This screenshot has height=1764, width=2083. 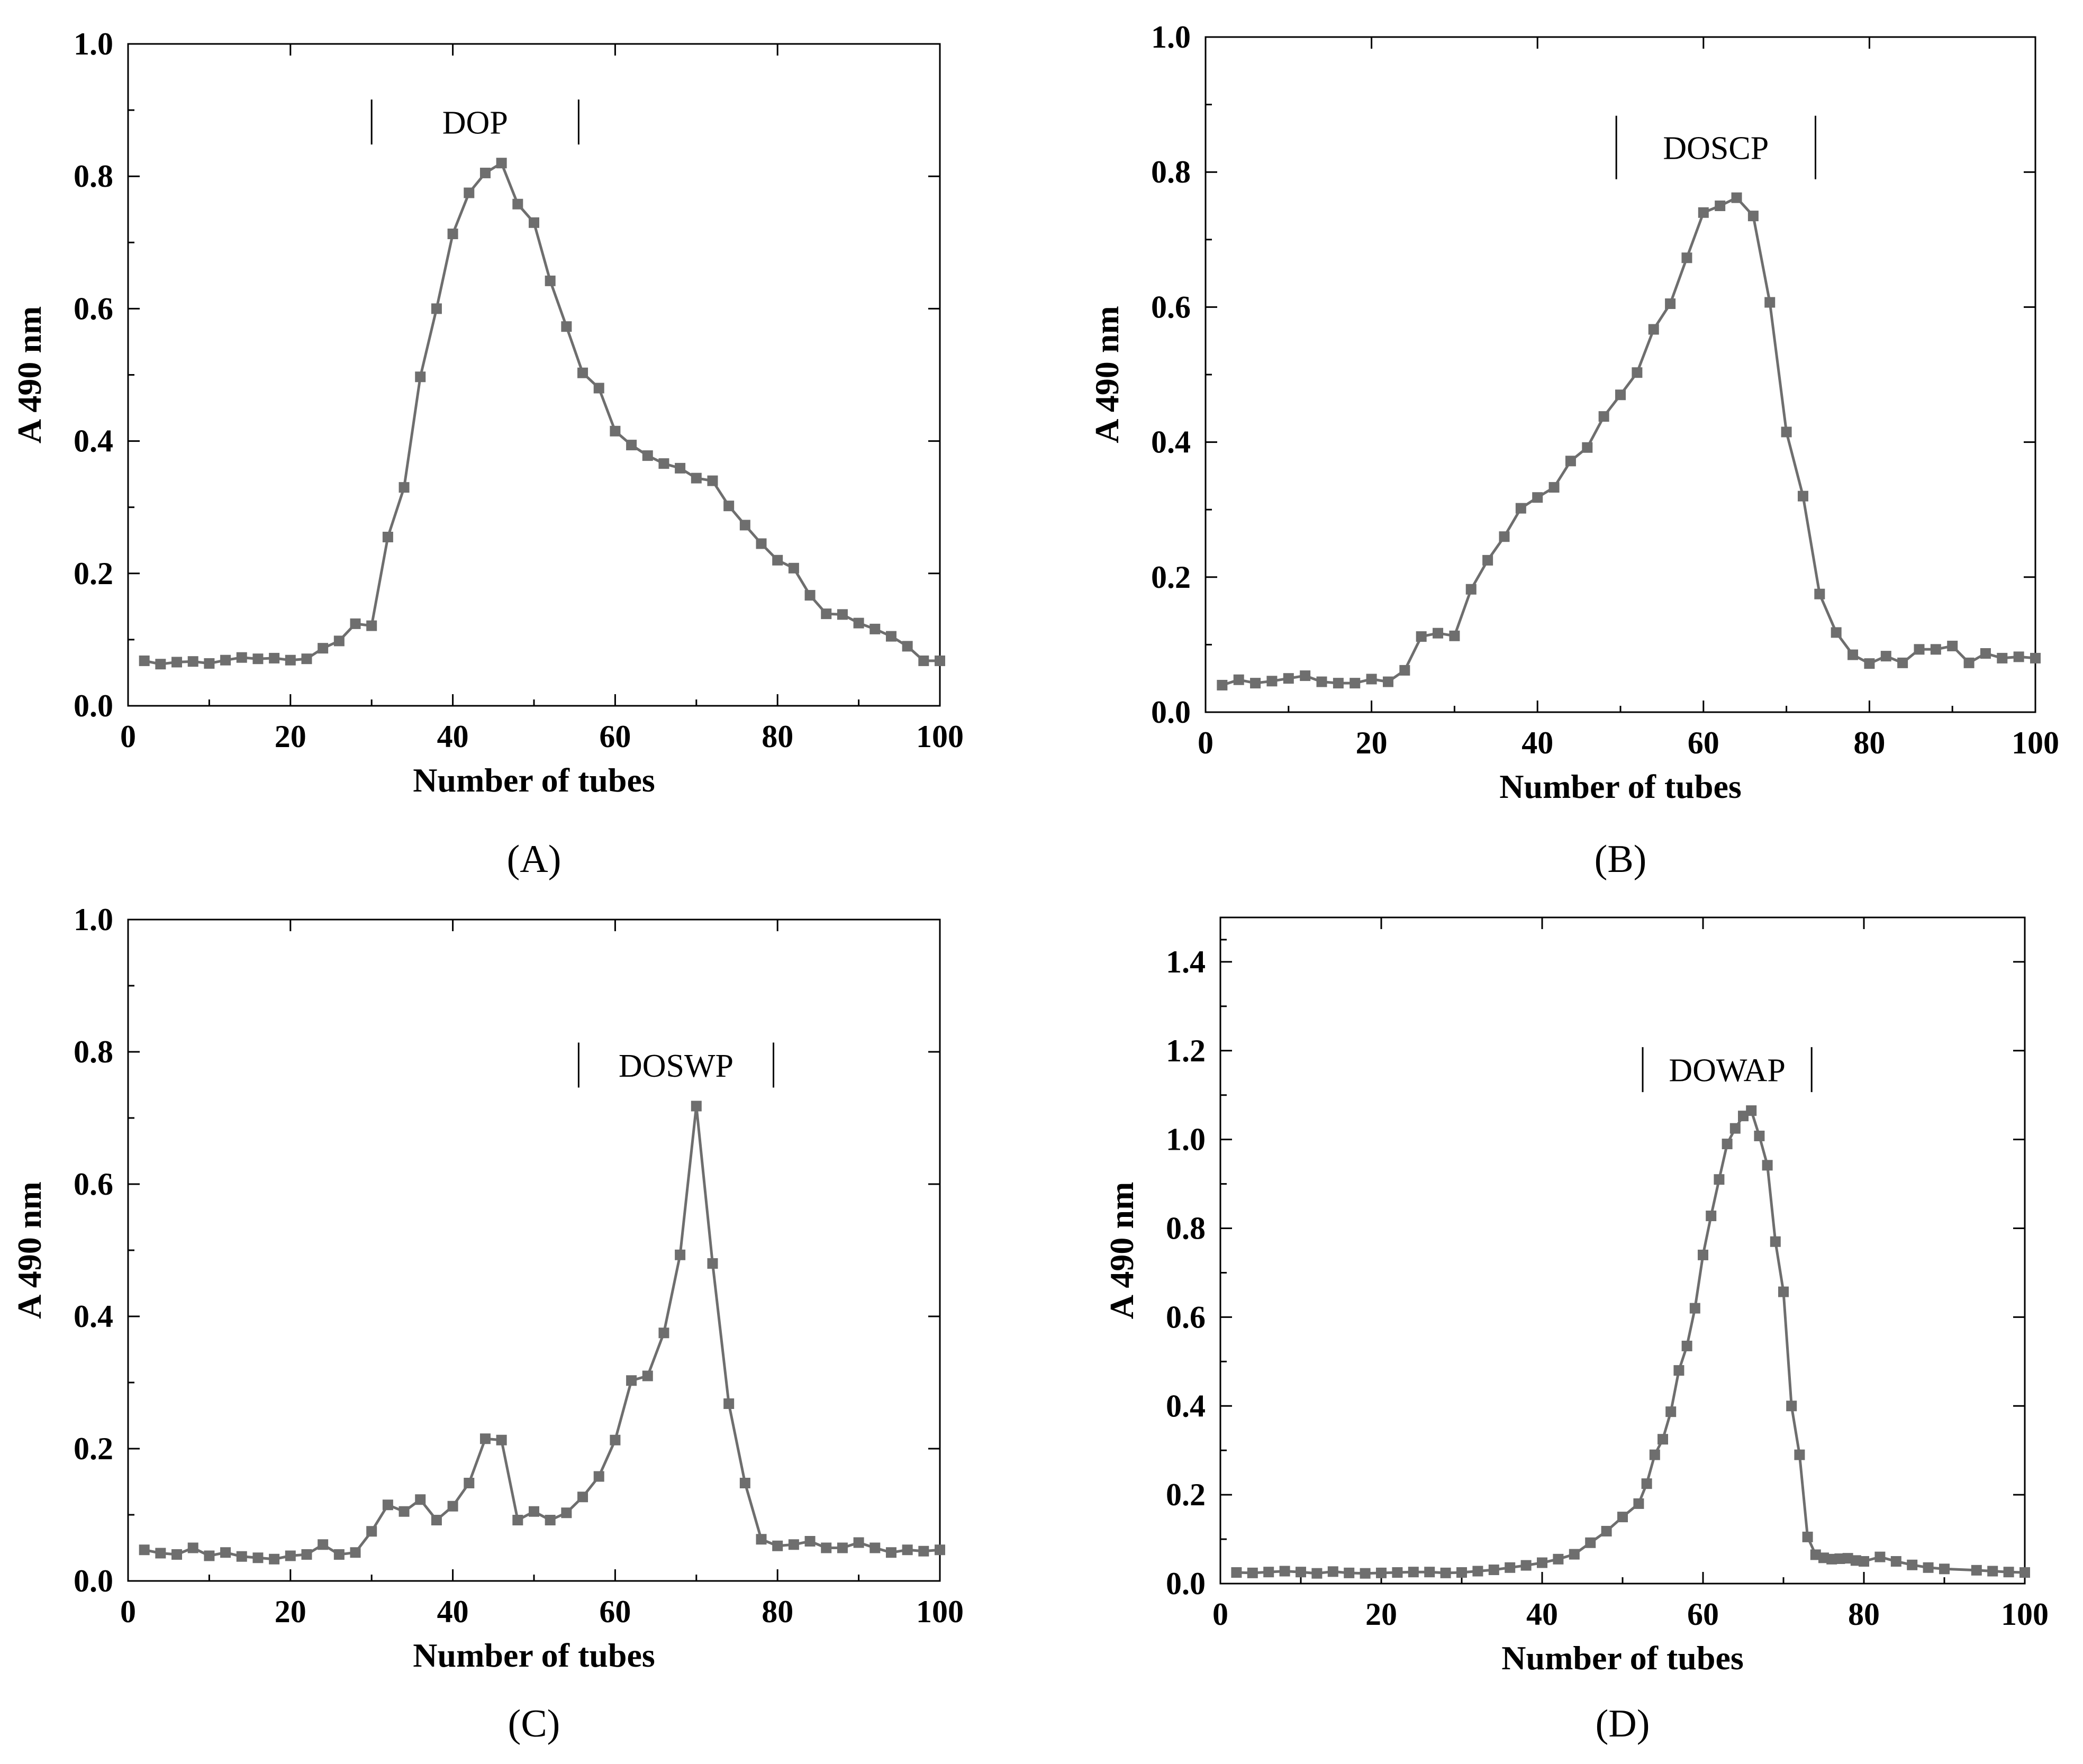 What do you see at coordinates (1622, 1658) in the screenshot?
I see `chart-d-x-axis-title: Number of tubes` at bounding box center [1622, 1658].